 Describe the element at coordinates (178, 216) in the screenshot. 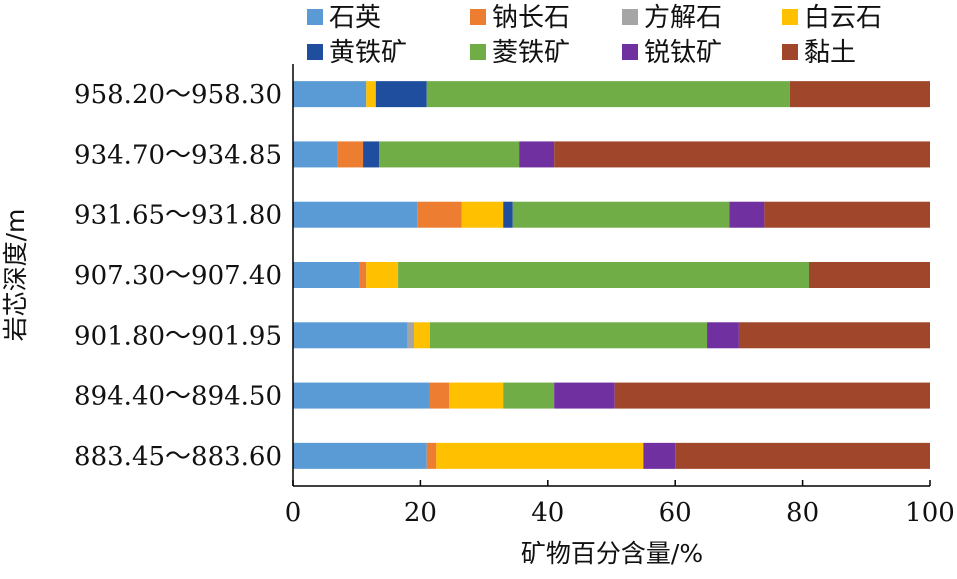

I see `category-label: 931.65～931.80` at that location.